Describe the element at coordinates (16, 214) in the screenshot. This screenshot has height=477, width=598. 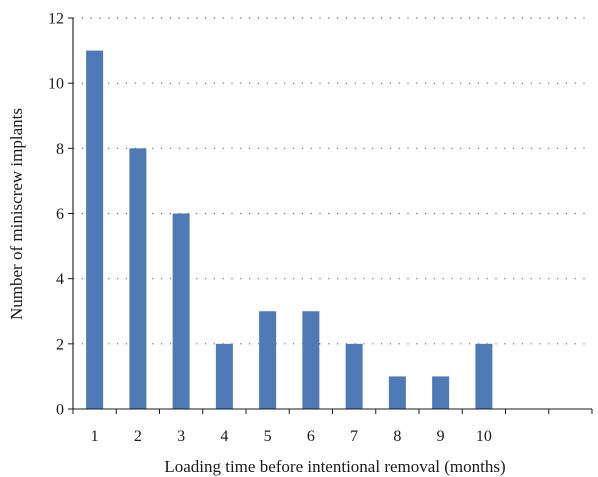
I see `y-axis-title: Number of miniscrew implants` at that location.